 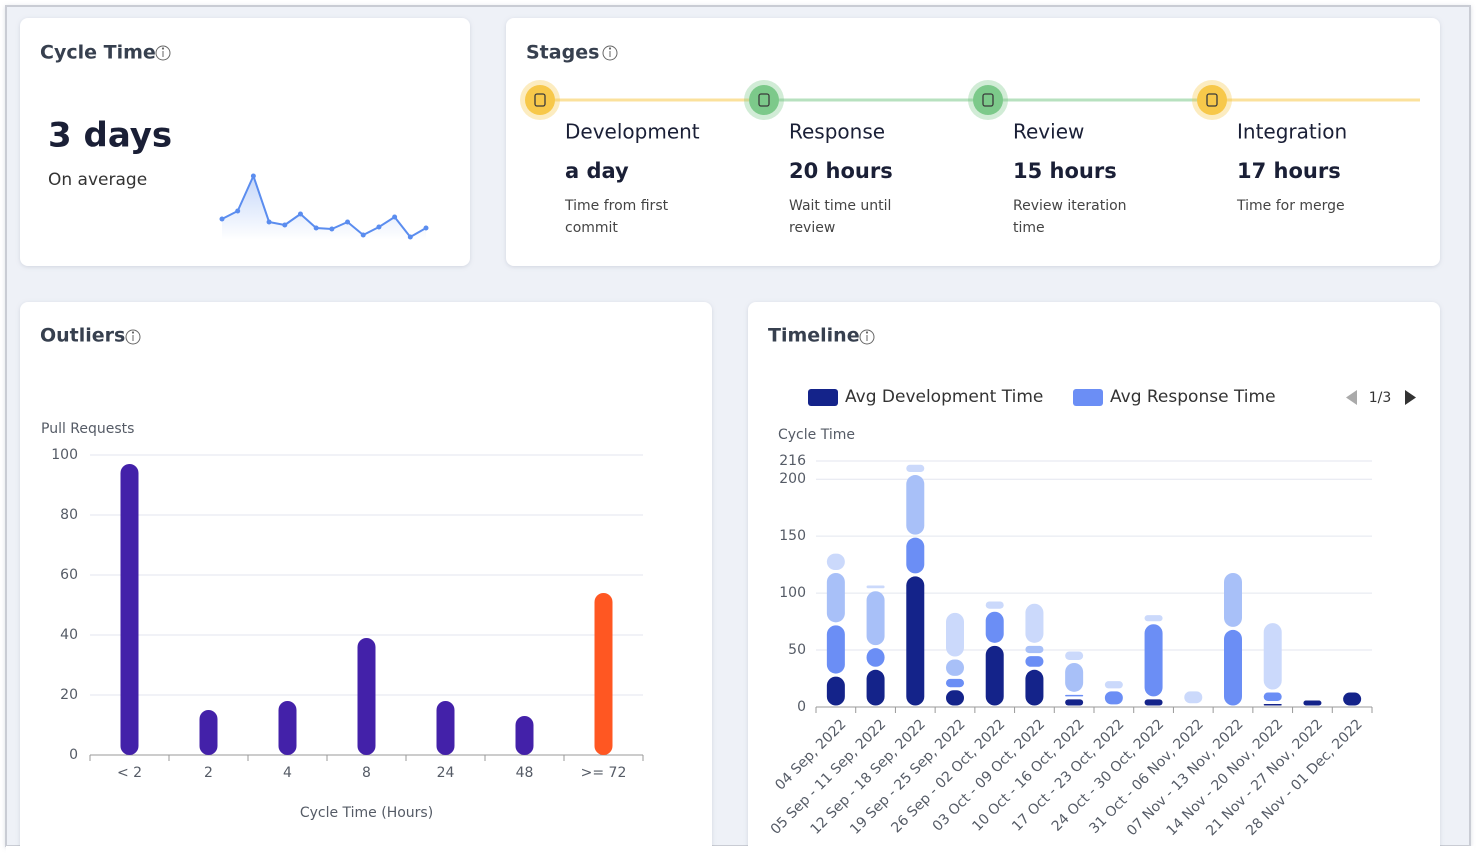 I want to click on x-tick-label: 4, so click(x=287, y=773).